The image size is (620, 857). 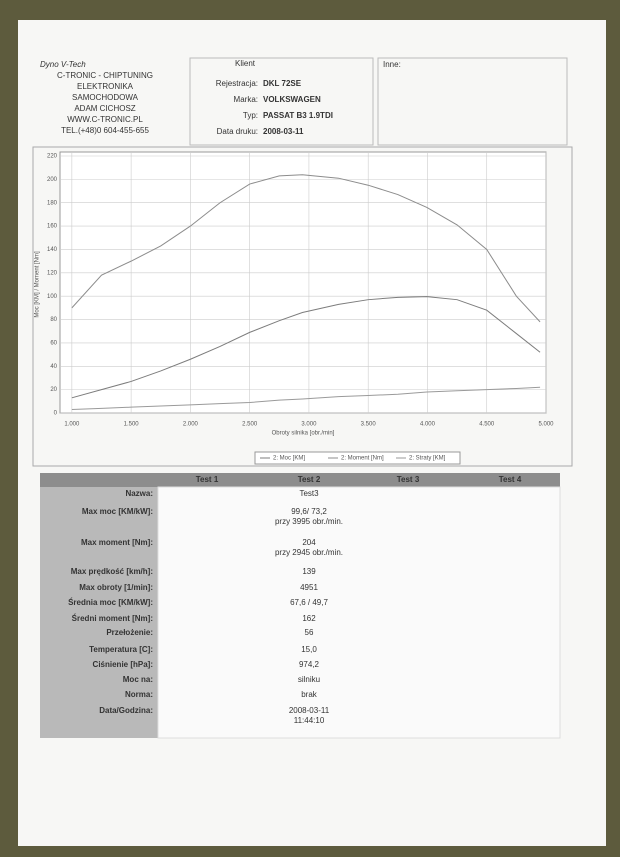 I want to click on client-value: DKL 72SE, so click(x=282, y=83).